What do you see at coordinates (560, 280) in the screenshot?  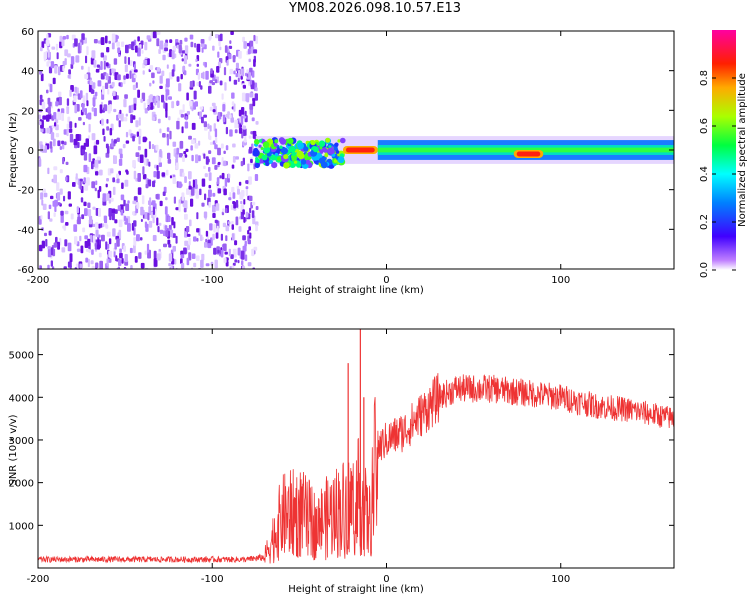 I see `x-tick-label: 100` at bounding box center [560, 280].